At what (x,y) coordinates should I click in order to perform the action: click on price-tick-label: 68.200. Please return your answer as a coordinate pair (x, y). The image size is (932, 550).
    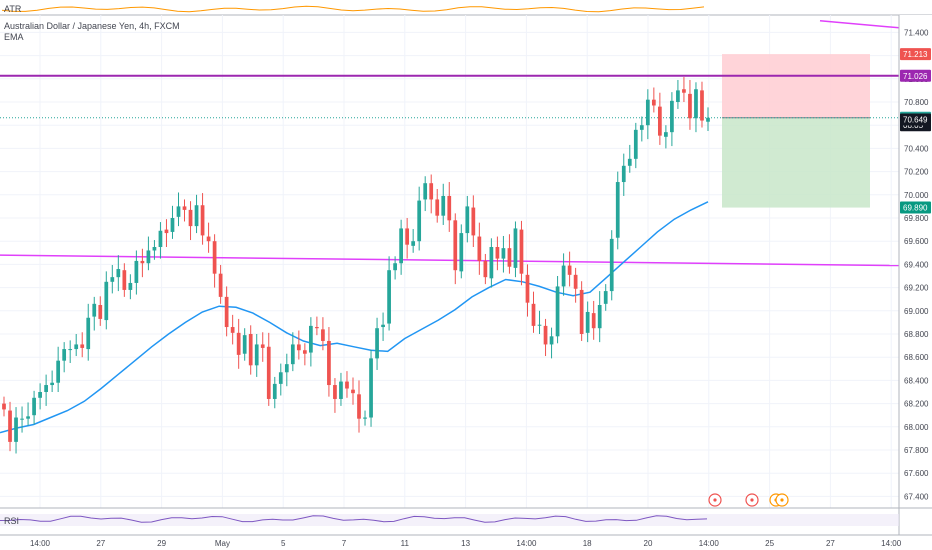
    Looking at the image, I should click on (916, 404).